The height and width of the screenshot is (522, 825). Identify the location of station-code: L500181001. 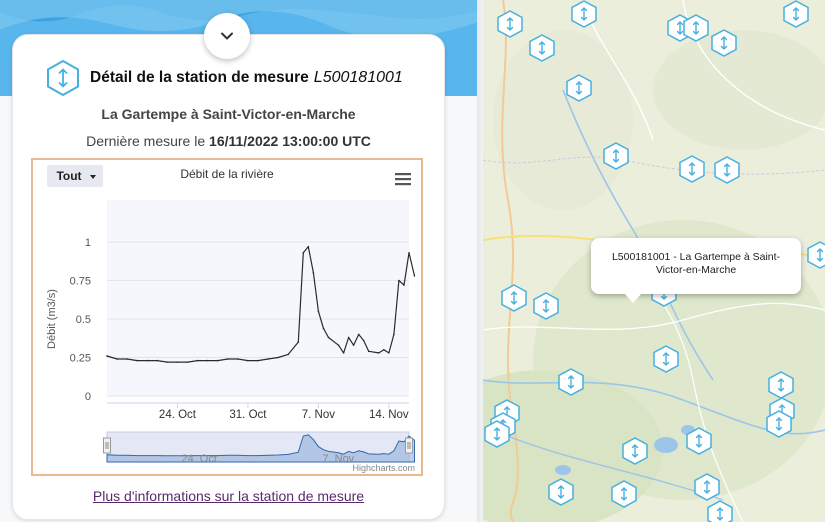
(358, 77).